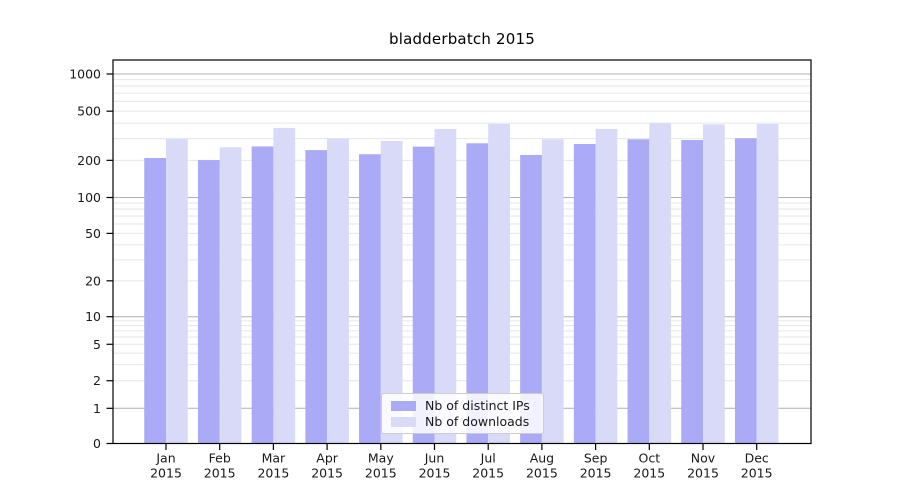 This screenshot has height=500, width=900. Describe the element at coordinates (85, 74) in the screenshot. I see `y-tick-label: 1000` at that location.